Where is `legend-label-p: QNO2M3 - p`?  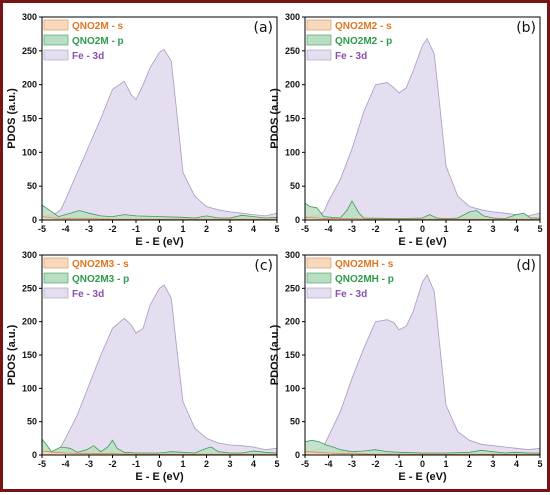 legend-label-p: QNO2M3 - p is located at coordinates (100, 279).